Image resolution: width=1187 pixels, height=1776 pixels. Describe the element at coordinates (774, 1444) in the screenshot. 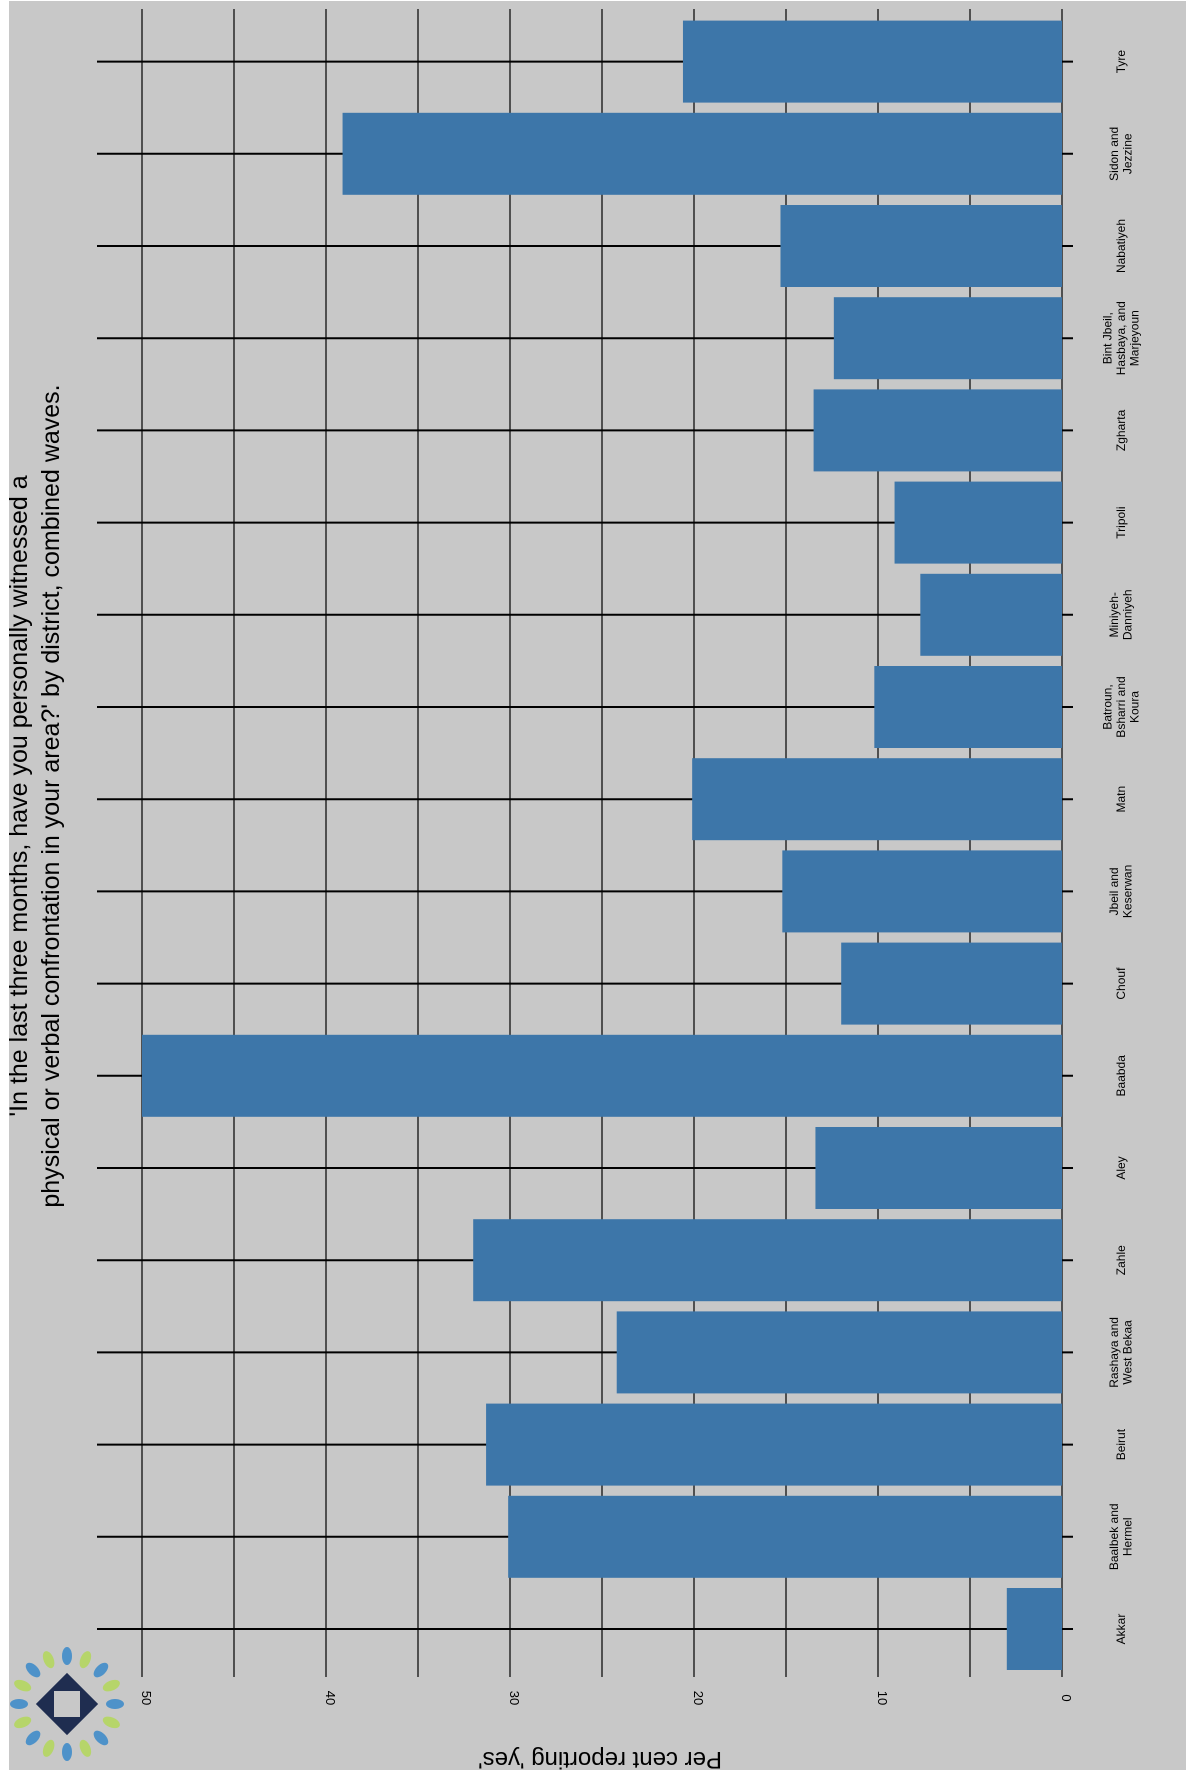

I see `bar-beirut` at that location.